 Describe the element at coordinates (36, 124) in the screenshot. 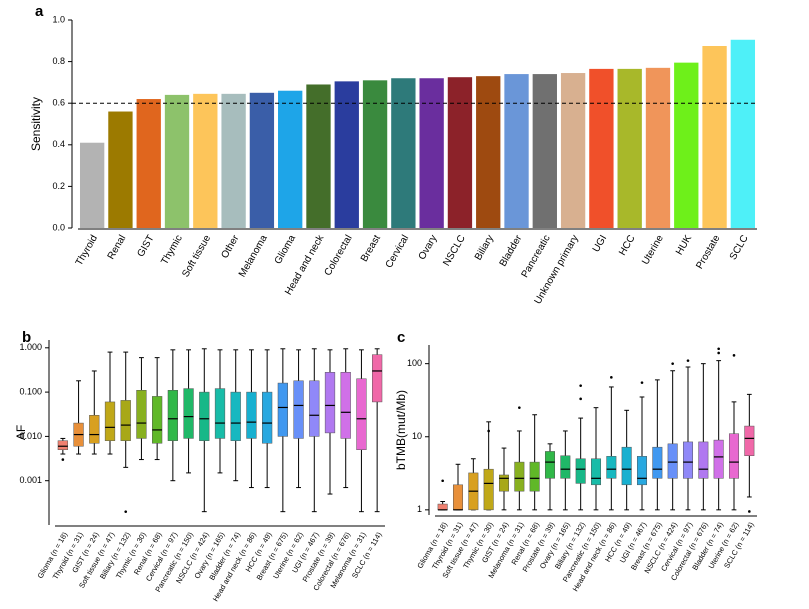

I see `y-axis-title: Sensitivity` at that location.